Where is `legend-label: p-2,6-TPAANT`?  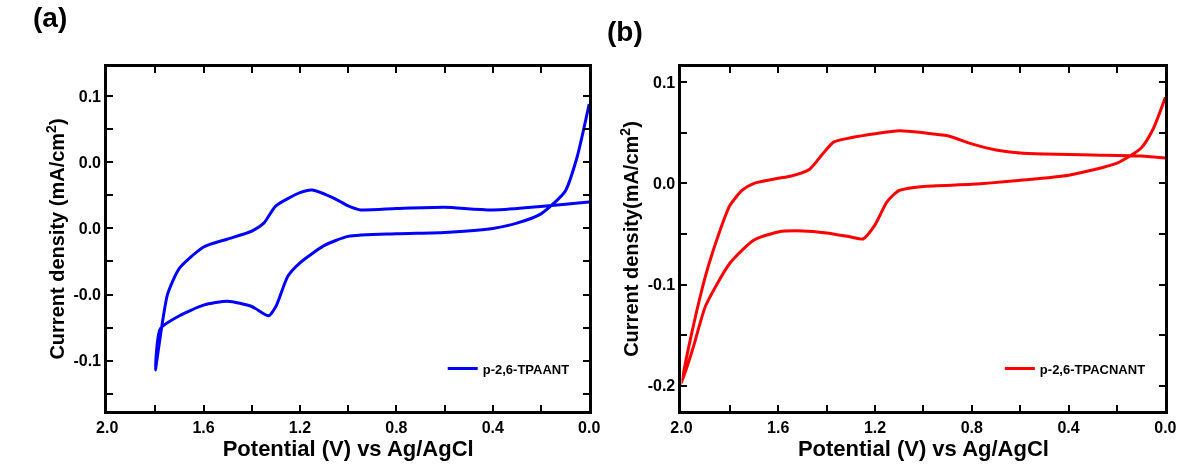 legend-label: p-2,6-TPAANT is located at coordinates (526, 369).